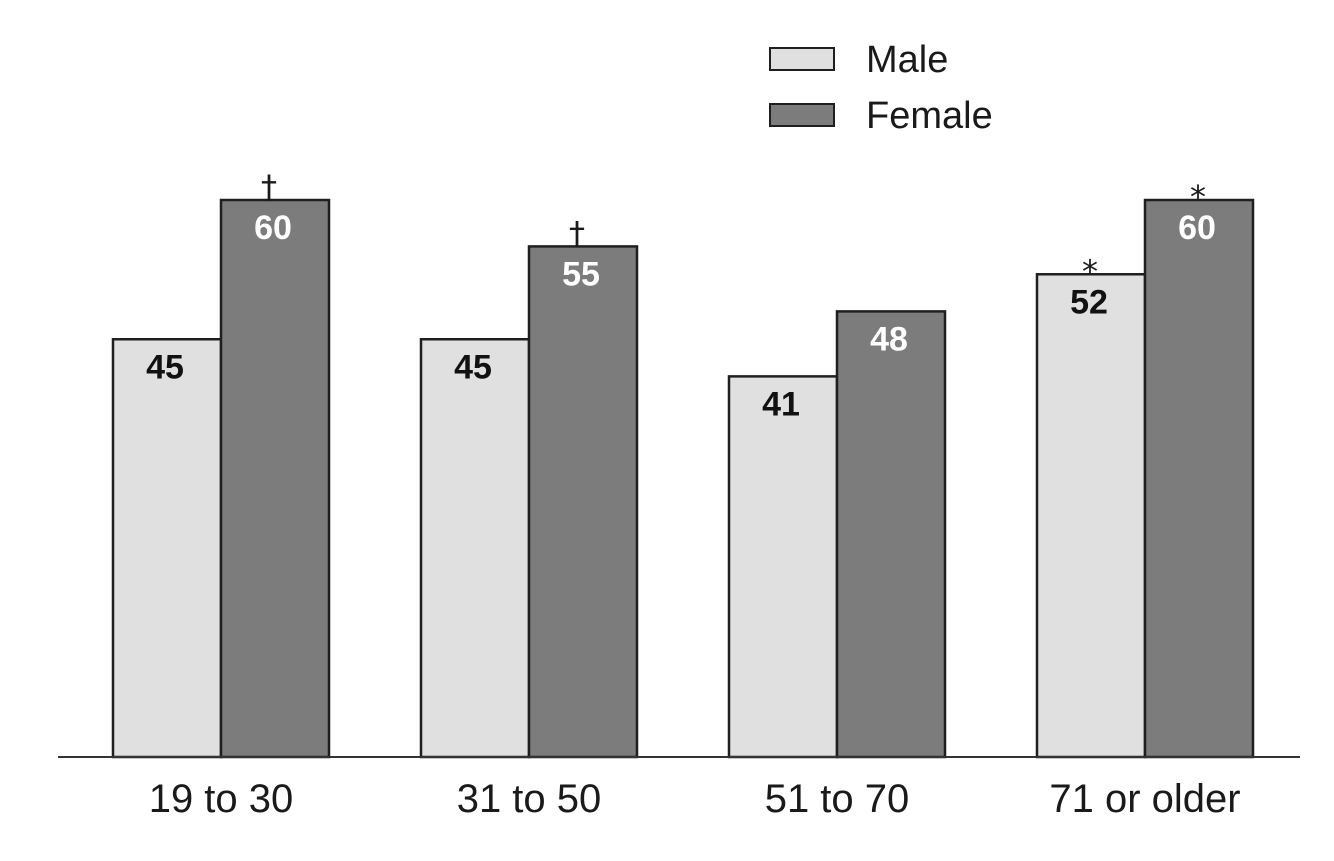  What do you see at coordinates (889, 339) in the screenshot?
I see `data-label-female: 48` at bounding box center [889, 339].